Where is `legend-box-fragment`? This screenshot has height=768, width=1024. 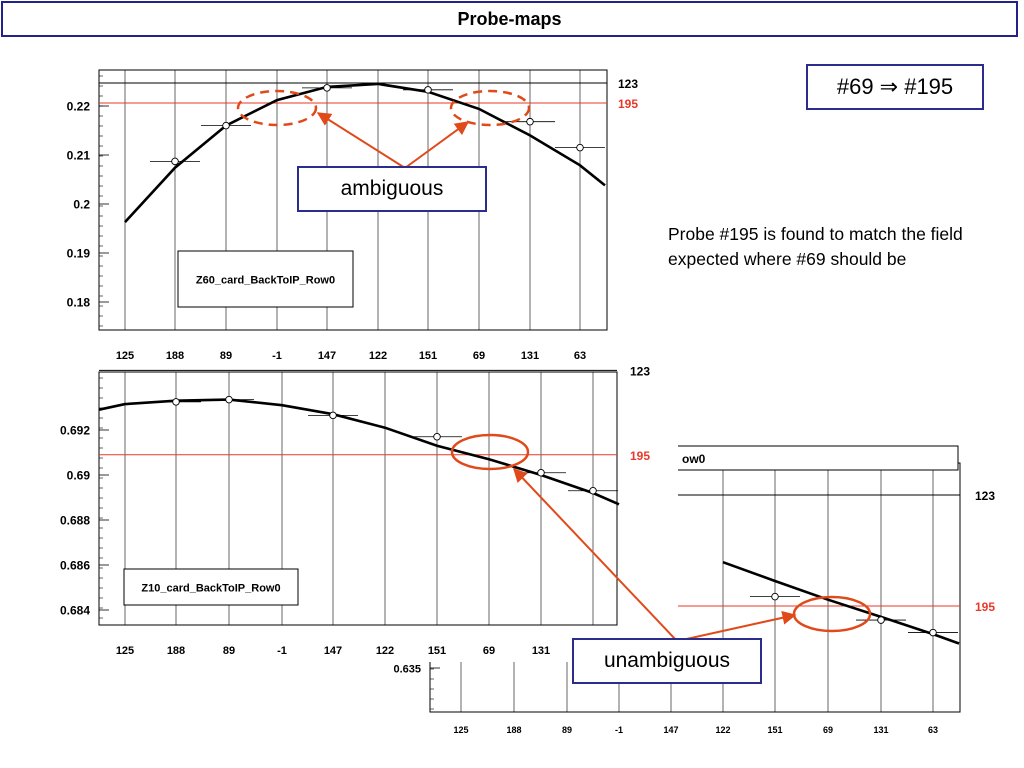 legend-box-fragment is located at coordinates (817, 458).